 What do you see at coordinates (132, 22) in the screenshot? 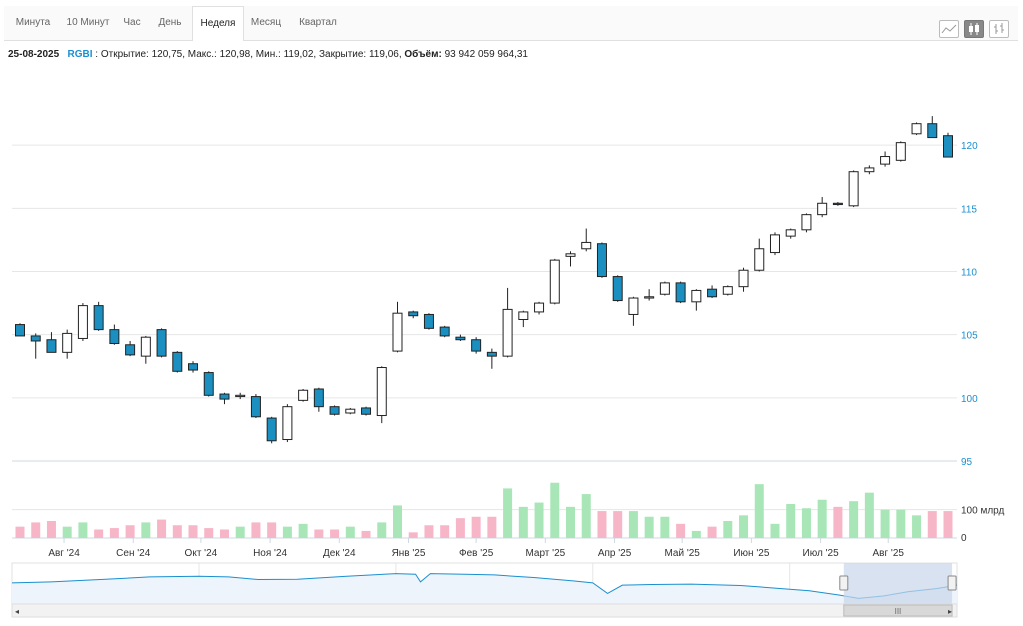
I see `tab-hour: Час` at bounding box center [132, 22].